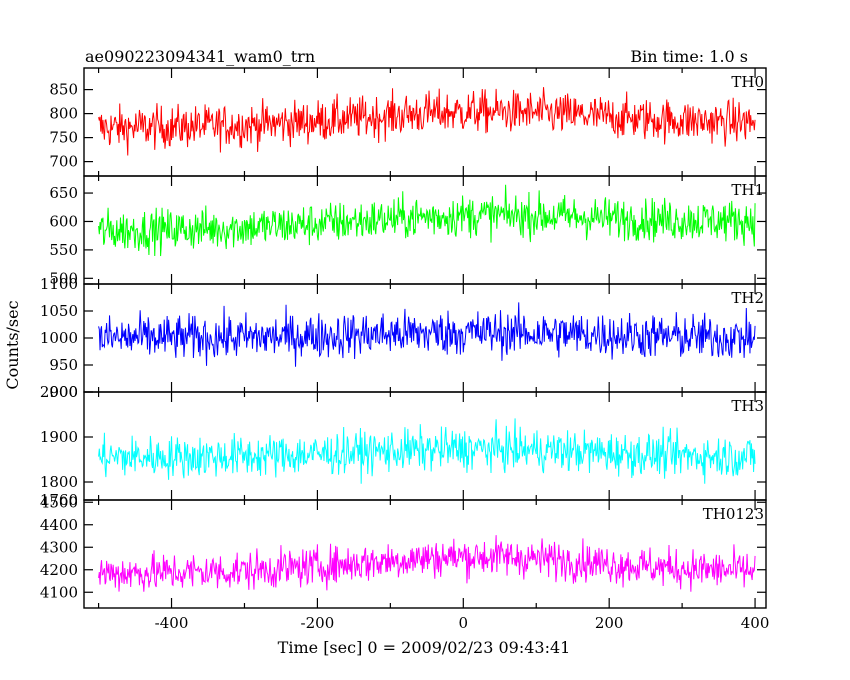 The image size is (850, 680). What do you see at coordinates (59, 311) in the screenshot?
I see `y-tick-label: 1050` at bounding box center [59, 311].